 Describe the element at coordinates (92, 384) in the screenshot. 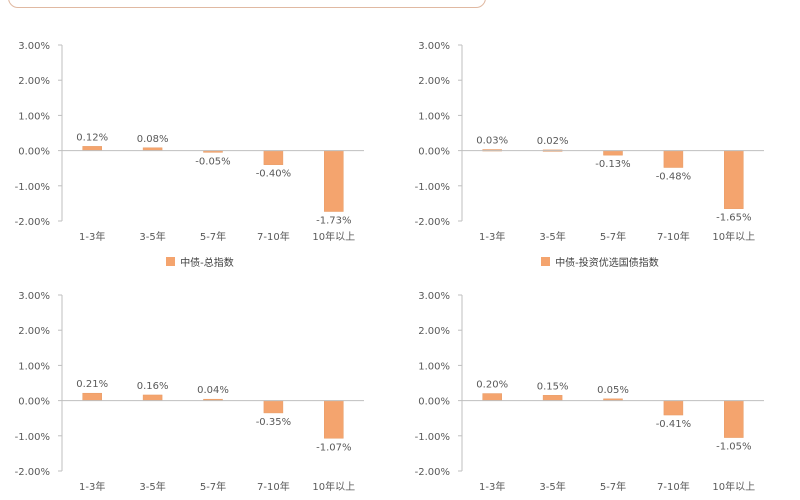

I see `data-label: 0.21%` at that location.